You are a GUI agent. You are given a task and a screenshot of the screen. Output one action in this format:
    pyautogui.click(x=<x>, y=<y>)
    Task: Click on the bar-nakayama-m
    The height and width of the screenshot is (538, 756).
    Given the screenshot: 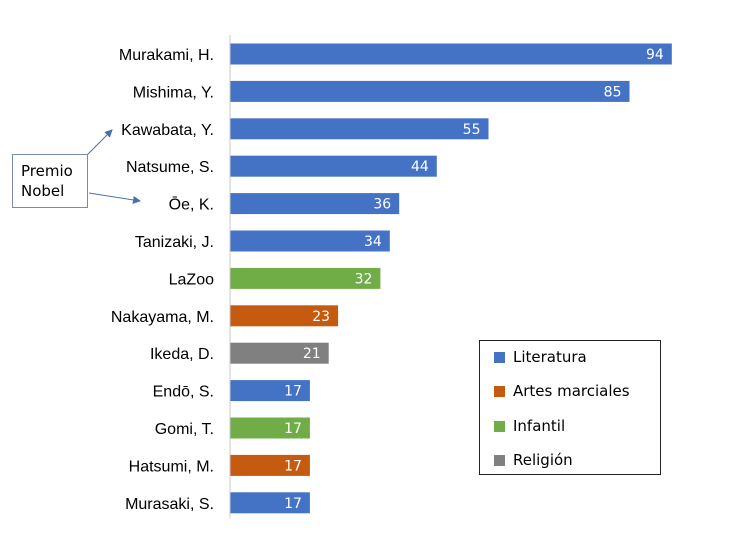 What is the action you would take?
    pyautogui.click(x=284, y=316)
    